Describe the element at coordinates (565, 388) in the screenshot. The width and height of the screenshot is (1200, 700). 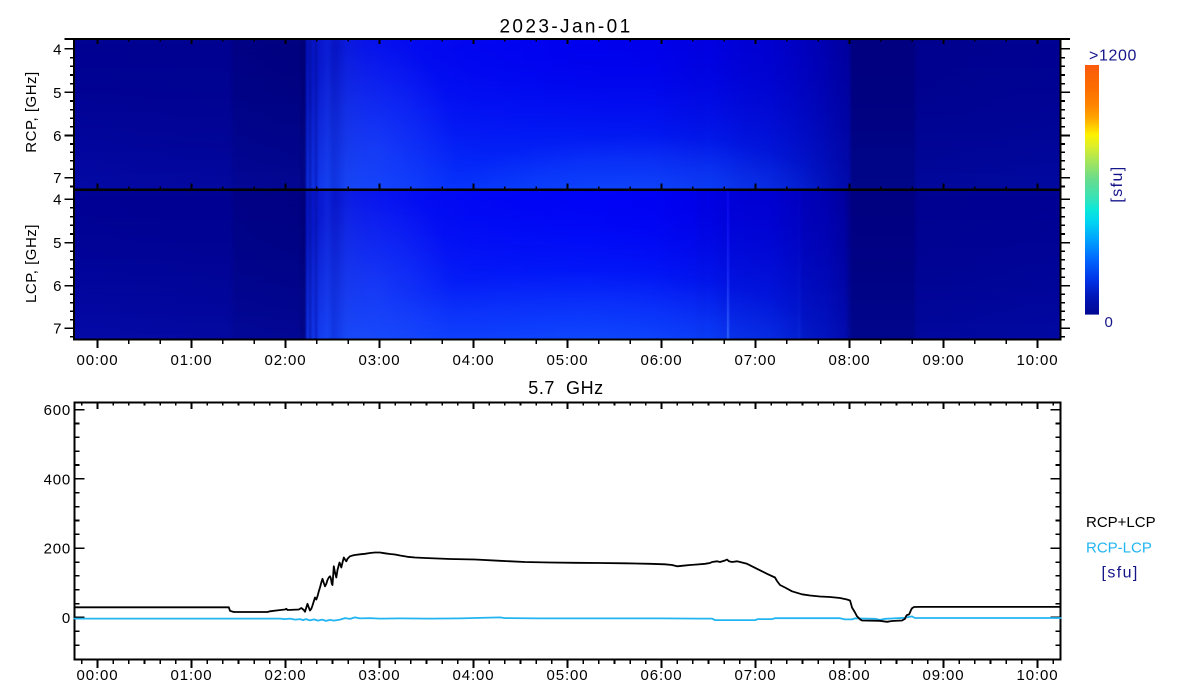
I see `svg-text: 5.7 GHz` at that location.